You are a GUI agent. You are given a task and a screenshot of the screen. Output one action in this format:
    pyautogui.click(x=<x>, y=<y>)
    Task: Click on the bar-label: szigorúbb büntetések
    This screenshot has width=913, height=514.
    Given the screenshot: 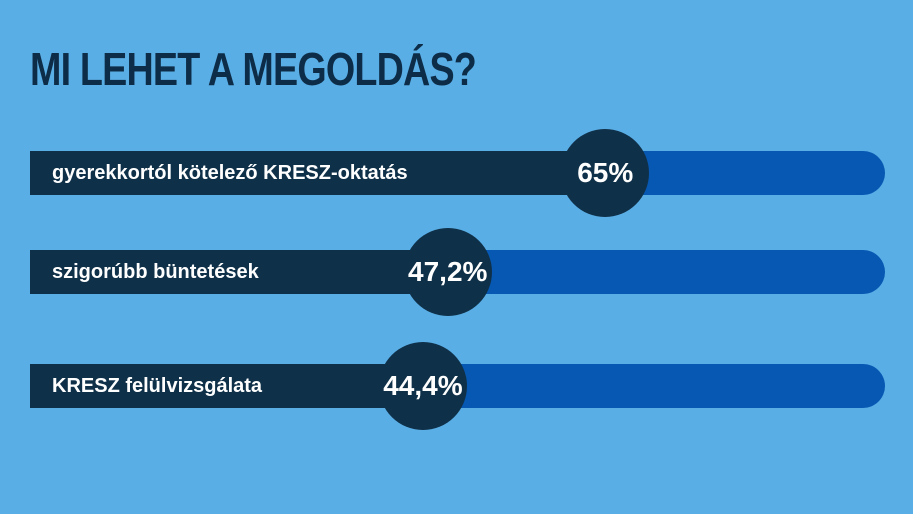 What is the action you would take?
    pyautogui.click(x=155, y=272)
    